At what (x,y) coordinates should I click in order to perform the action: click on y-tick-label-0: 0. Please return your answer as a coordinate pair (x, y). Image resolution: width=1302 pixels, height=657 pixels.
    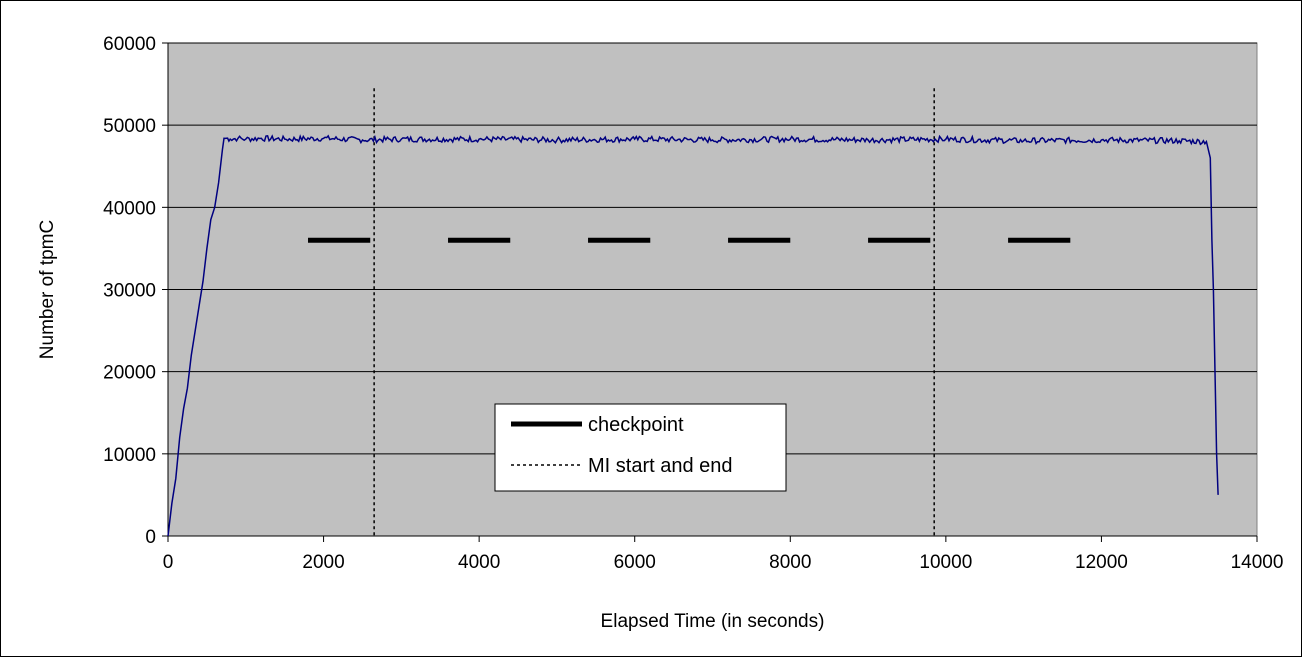
    Looking at the image, I should click on (150, 537).